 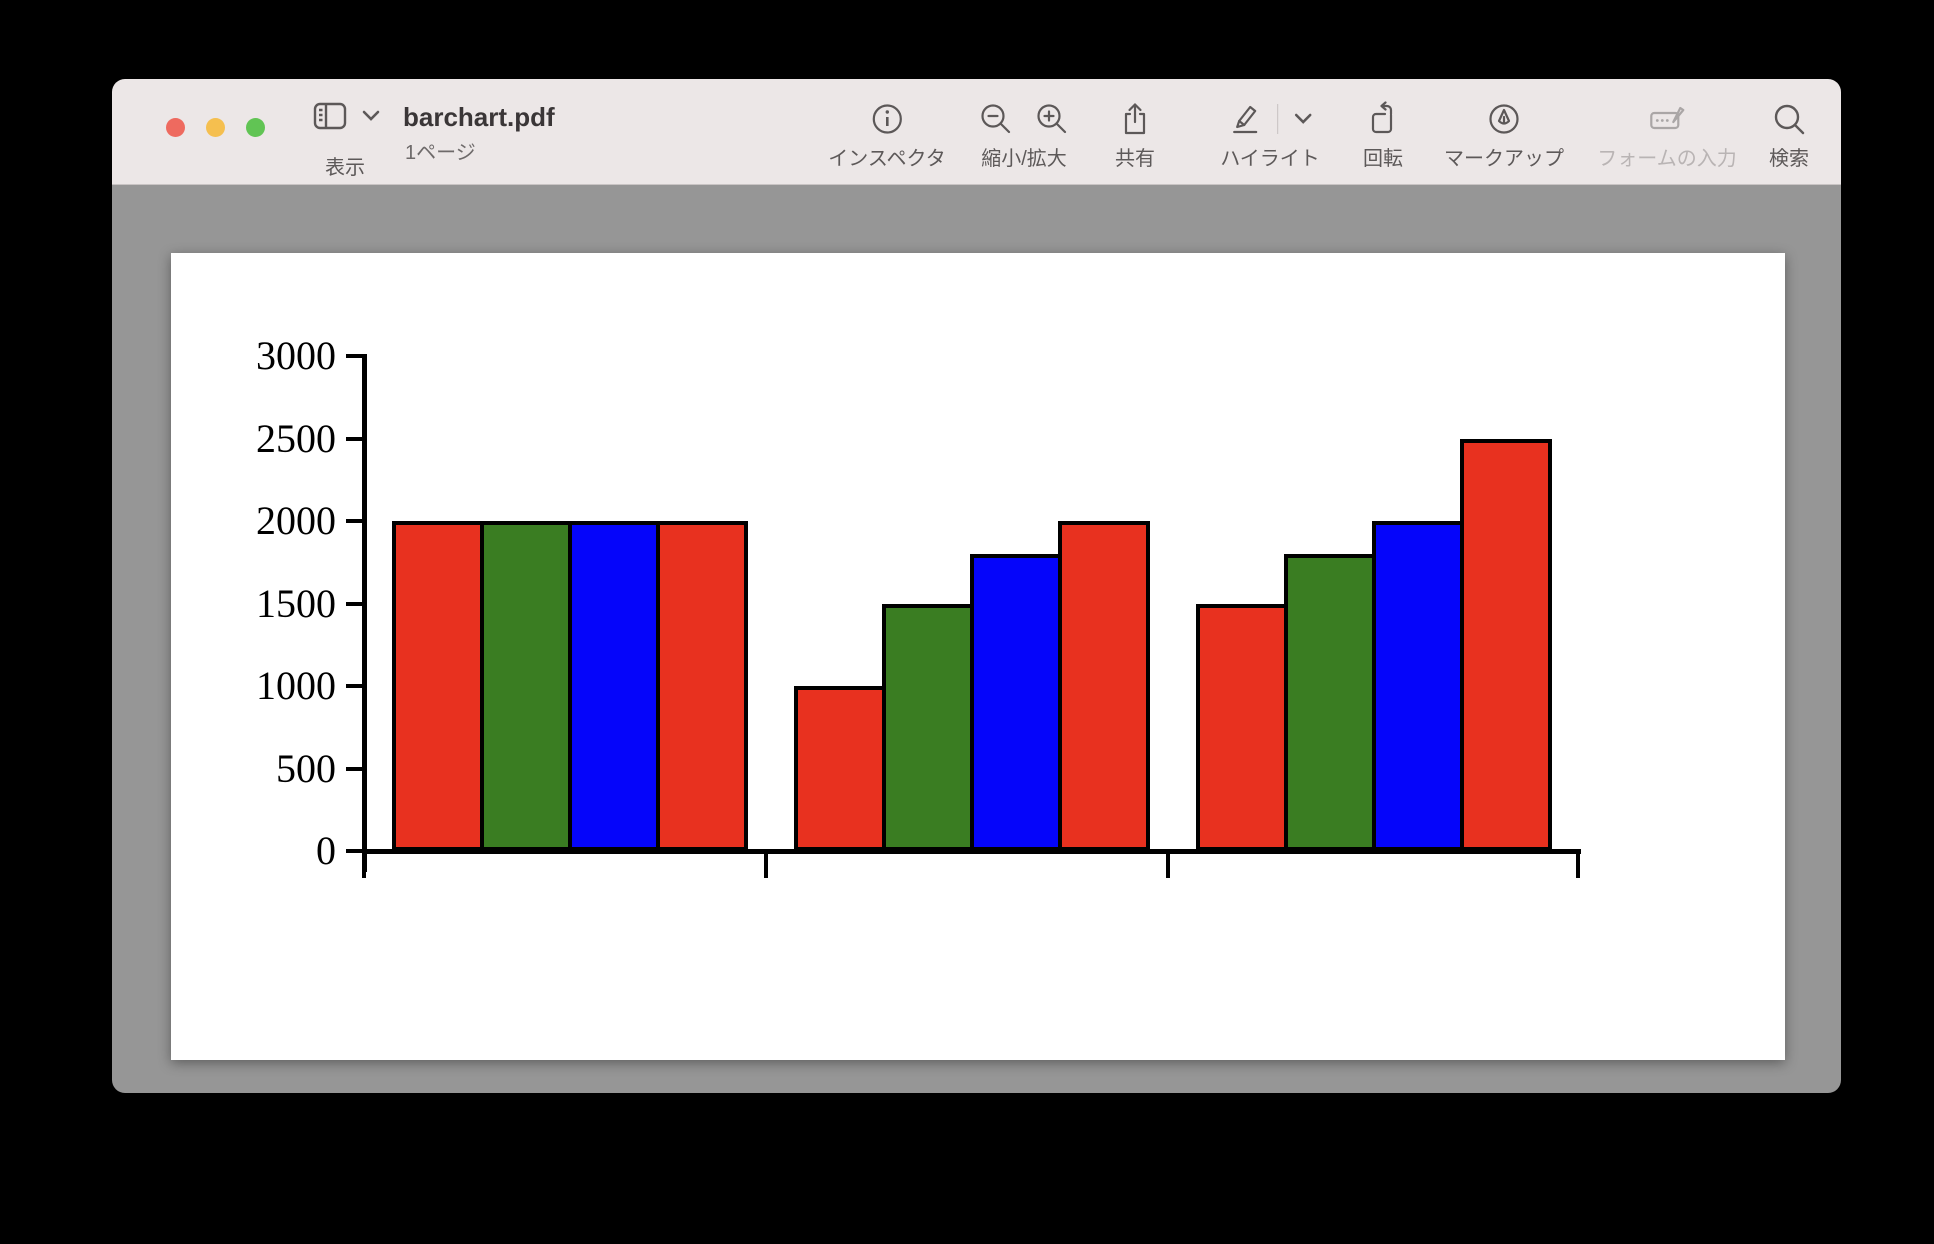 I want to click on zoom-button, so click(x=255, y=127).